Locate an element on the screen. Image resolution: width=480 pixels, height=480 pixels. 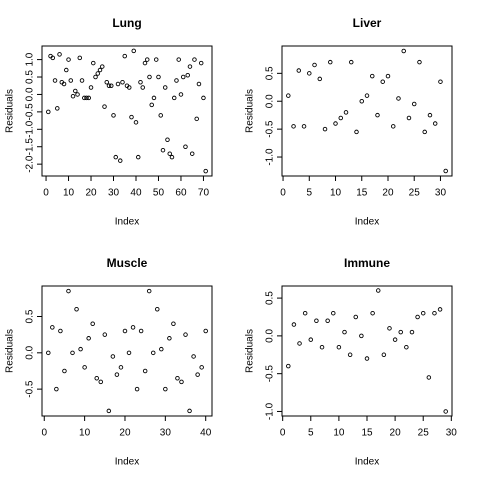
x-tick-label: 25 is located at coordinates (424, 433).